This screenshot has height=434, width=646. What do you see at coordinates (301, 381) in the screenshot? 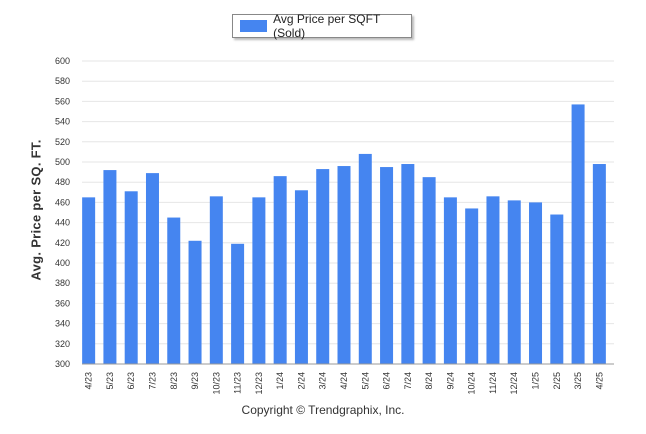
I see `x-tick-label: 2/24` at bounding box center [301, 381].